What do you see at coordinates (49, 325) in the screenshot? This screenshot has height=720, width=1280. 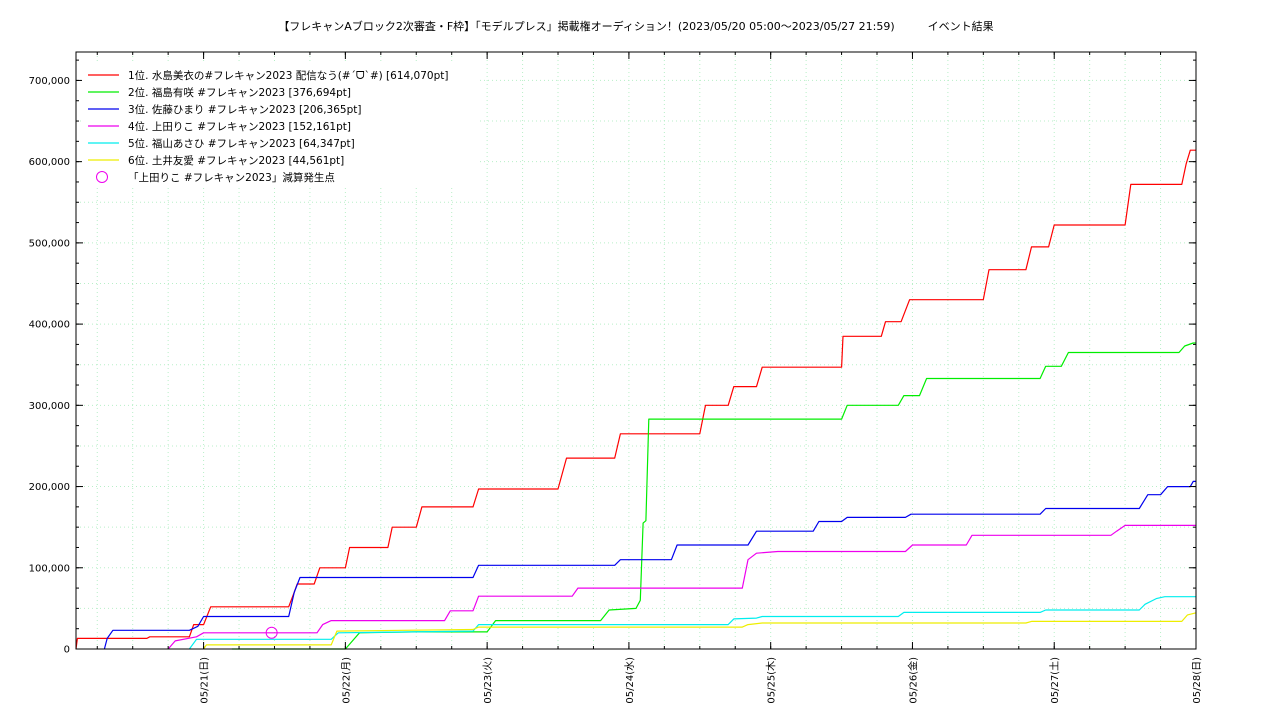 I see `y-tick-label: 400,000` at bounding box center [49, 325].